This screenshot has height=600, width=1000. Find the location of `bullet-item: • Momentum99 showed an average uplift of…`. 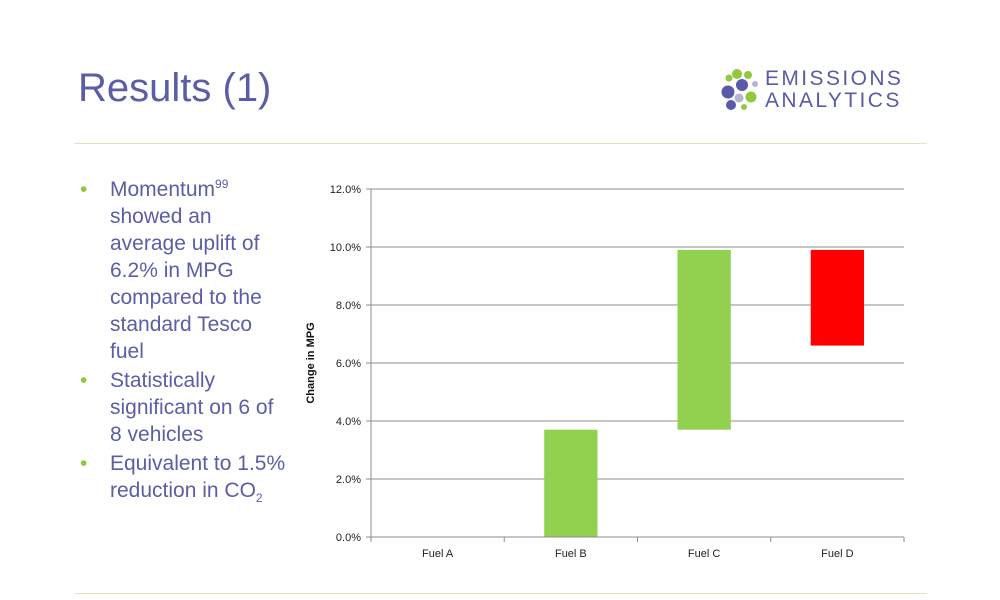

bullet-item: • Momentum99 showed an average uplift of… is located at coordinates (185, 270).